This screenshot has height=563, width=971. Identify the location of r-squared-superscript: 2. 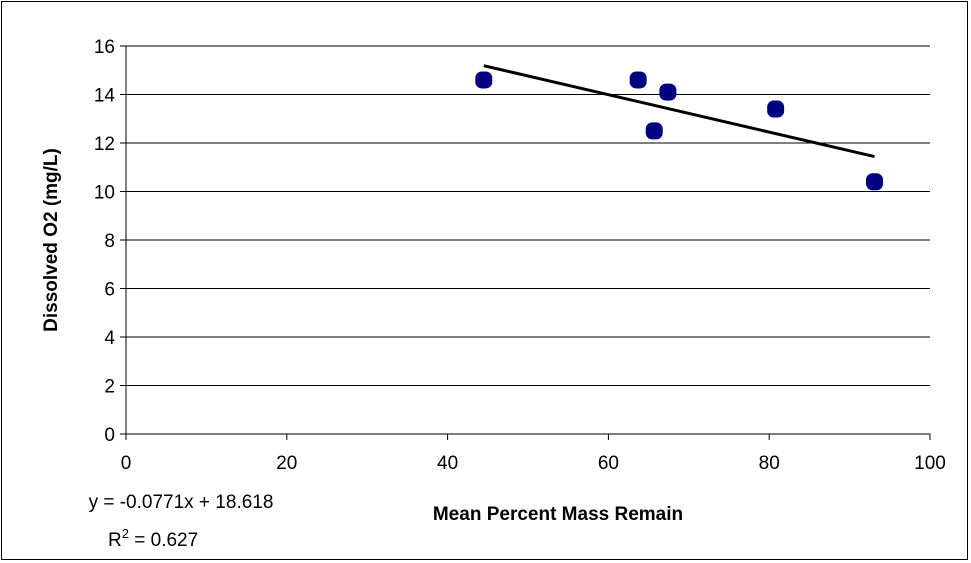
(125, 533).